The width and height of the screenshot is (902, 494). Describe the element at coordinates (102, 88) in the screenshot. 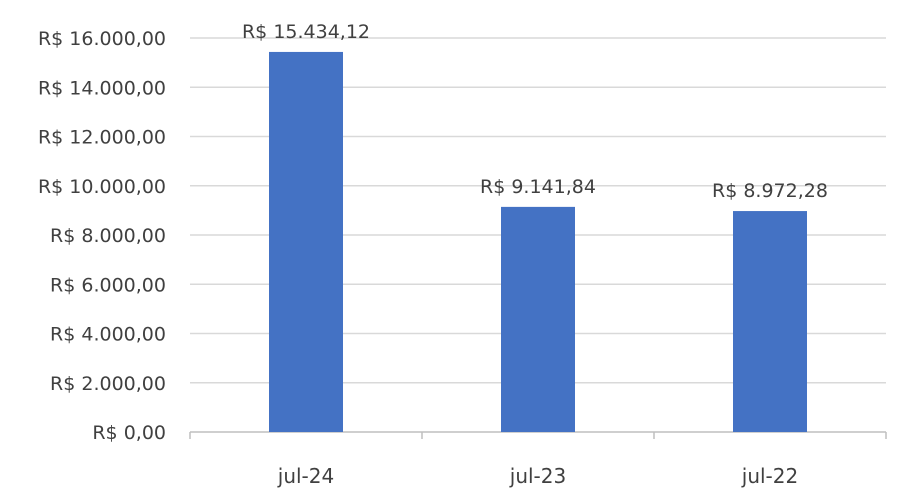

I see `y-tick-label: R$ 14.000,00` at that location.